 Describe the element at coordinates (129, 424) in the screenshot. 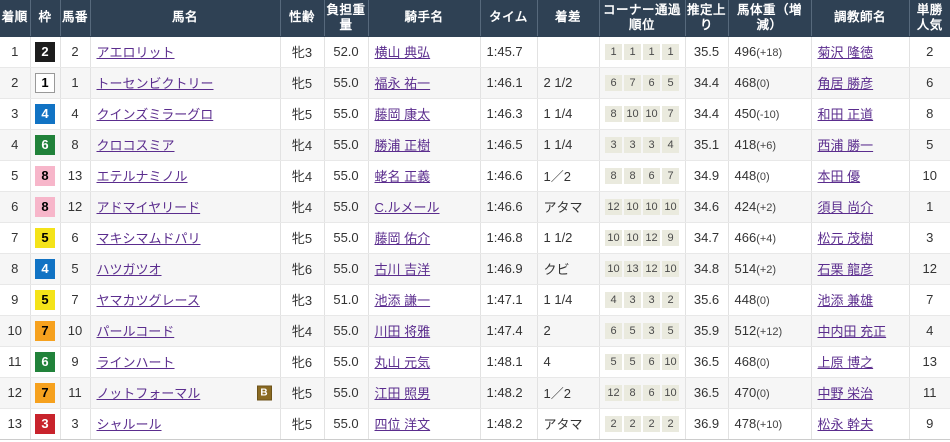

I see `horse-name-link: シャルール` at that location.